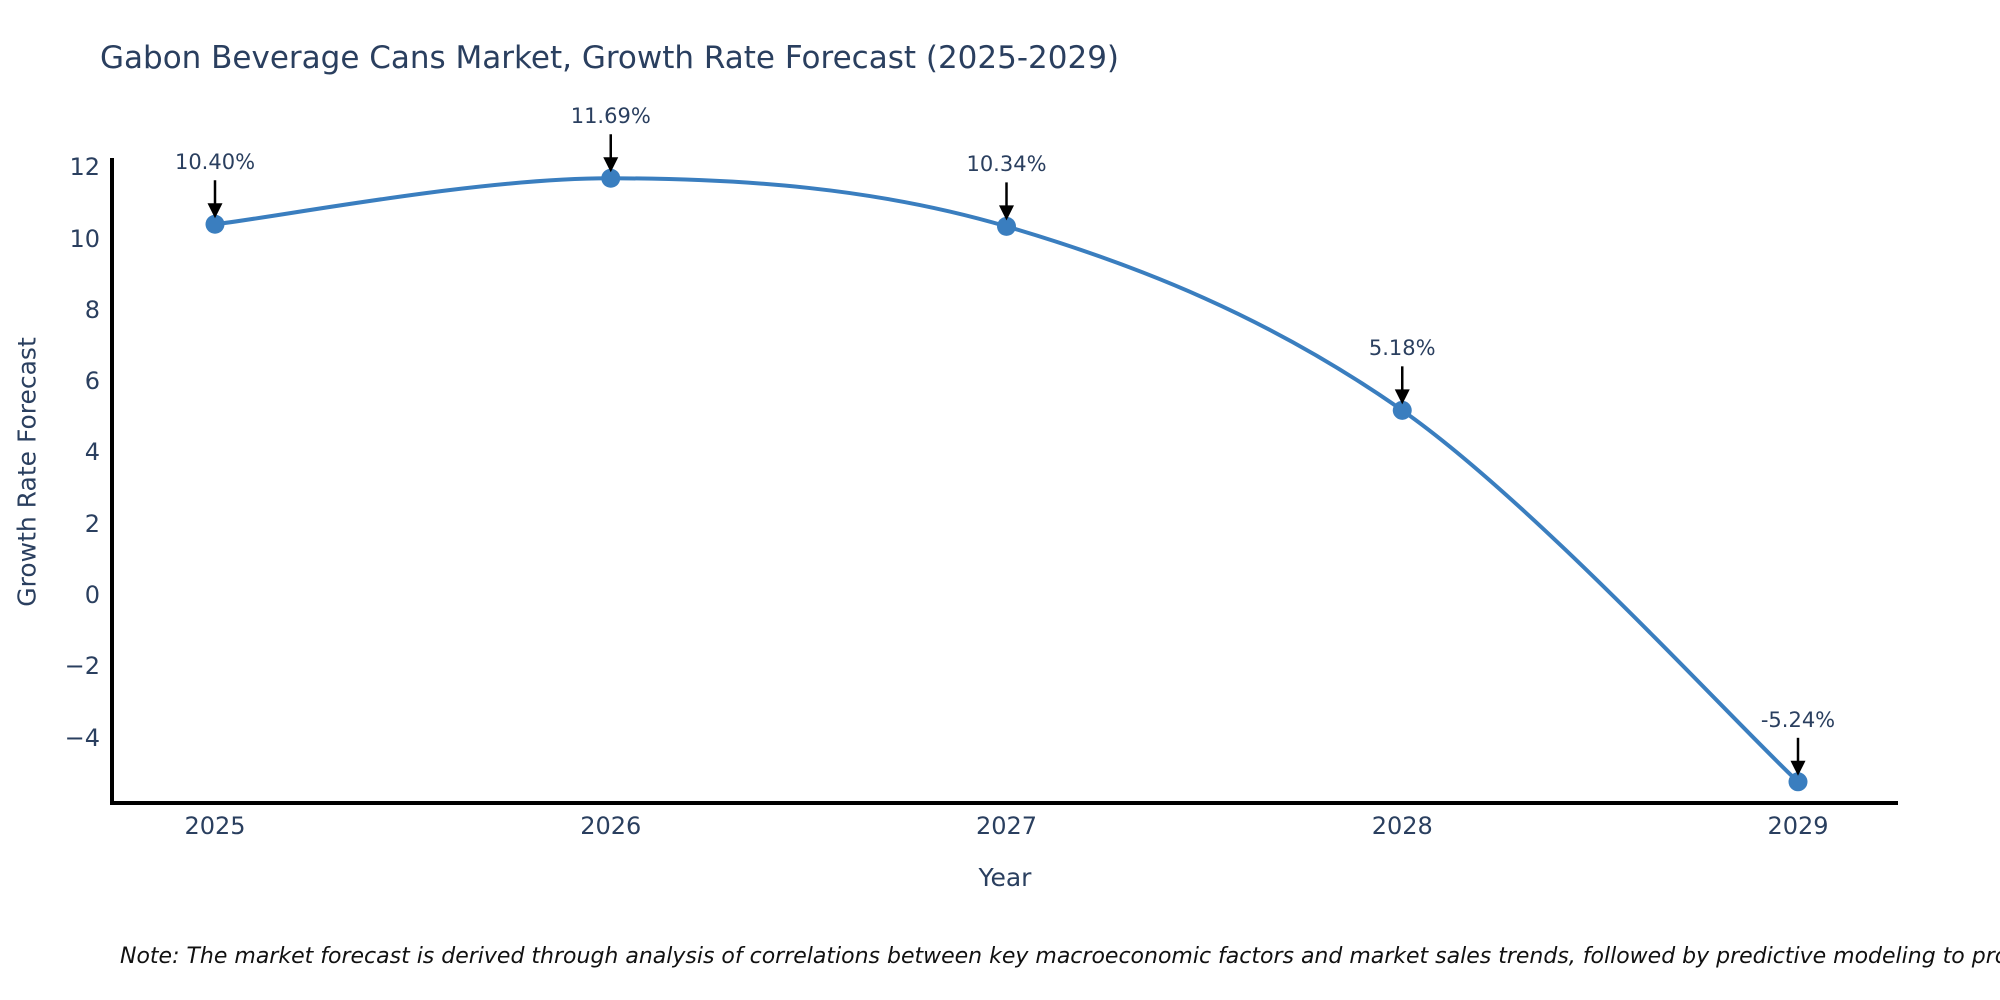  What do you see at coordinates (84, 167) in the screenshot?
I see `y-tick-label: 12` at bounding box center [84, 167].